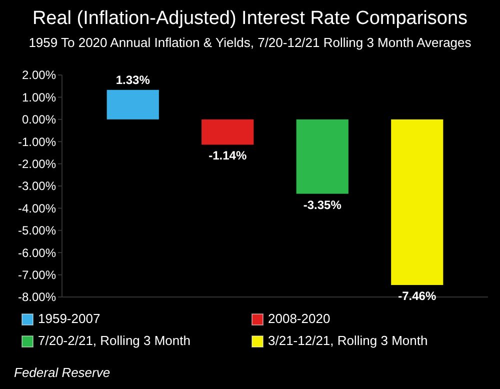 Image resolution: width=500 pixels, height=389 pixels. What do you see at coordinates (250, 18) in the screenshot?
I see `chart-title: Real (Inflation-Adjusted) Interest Rate Comparisons` at bounding box center [250, 18].